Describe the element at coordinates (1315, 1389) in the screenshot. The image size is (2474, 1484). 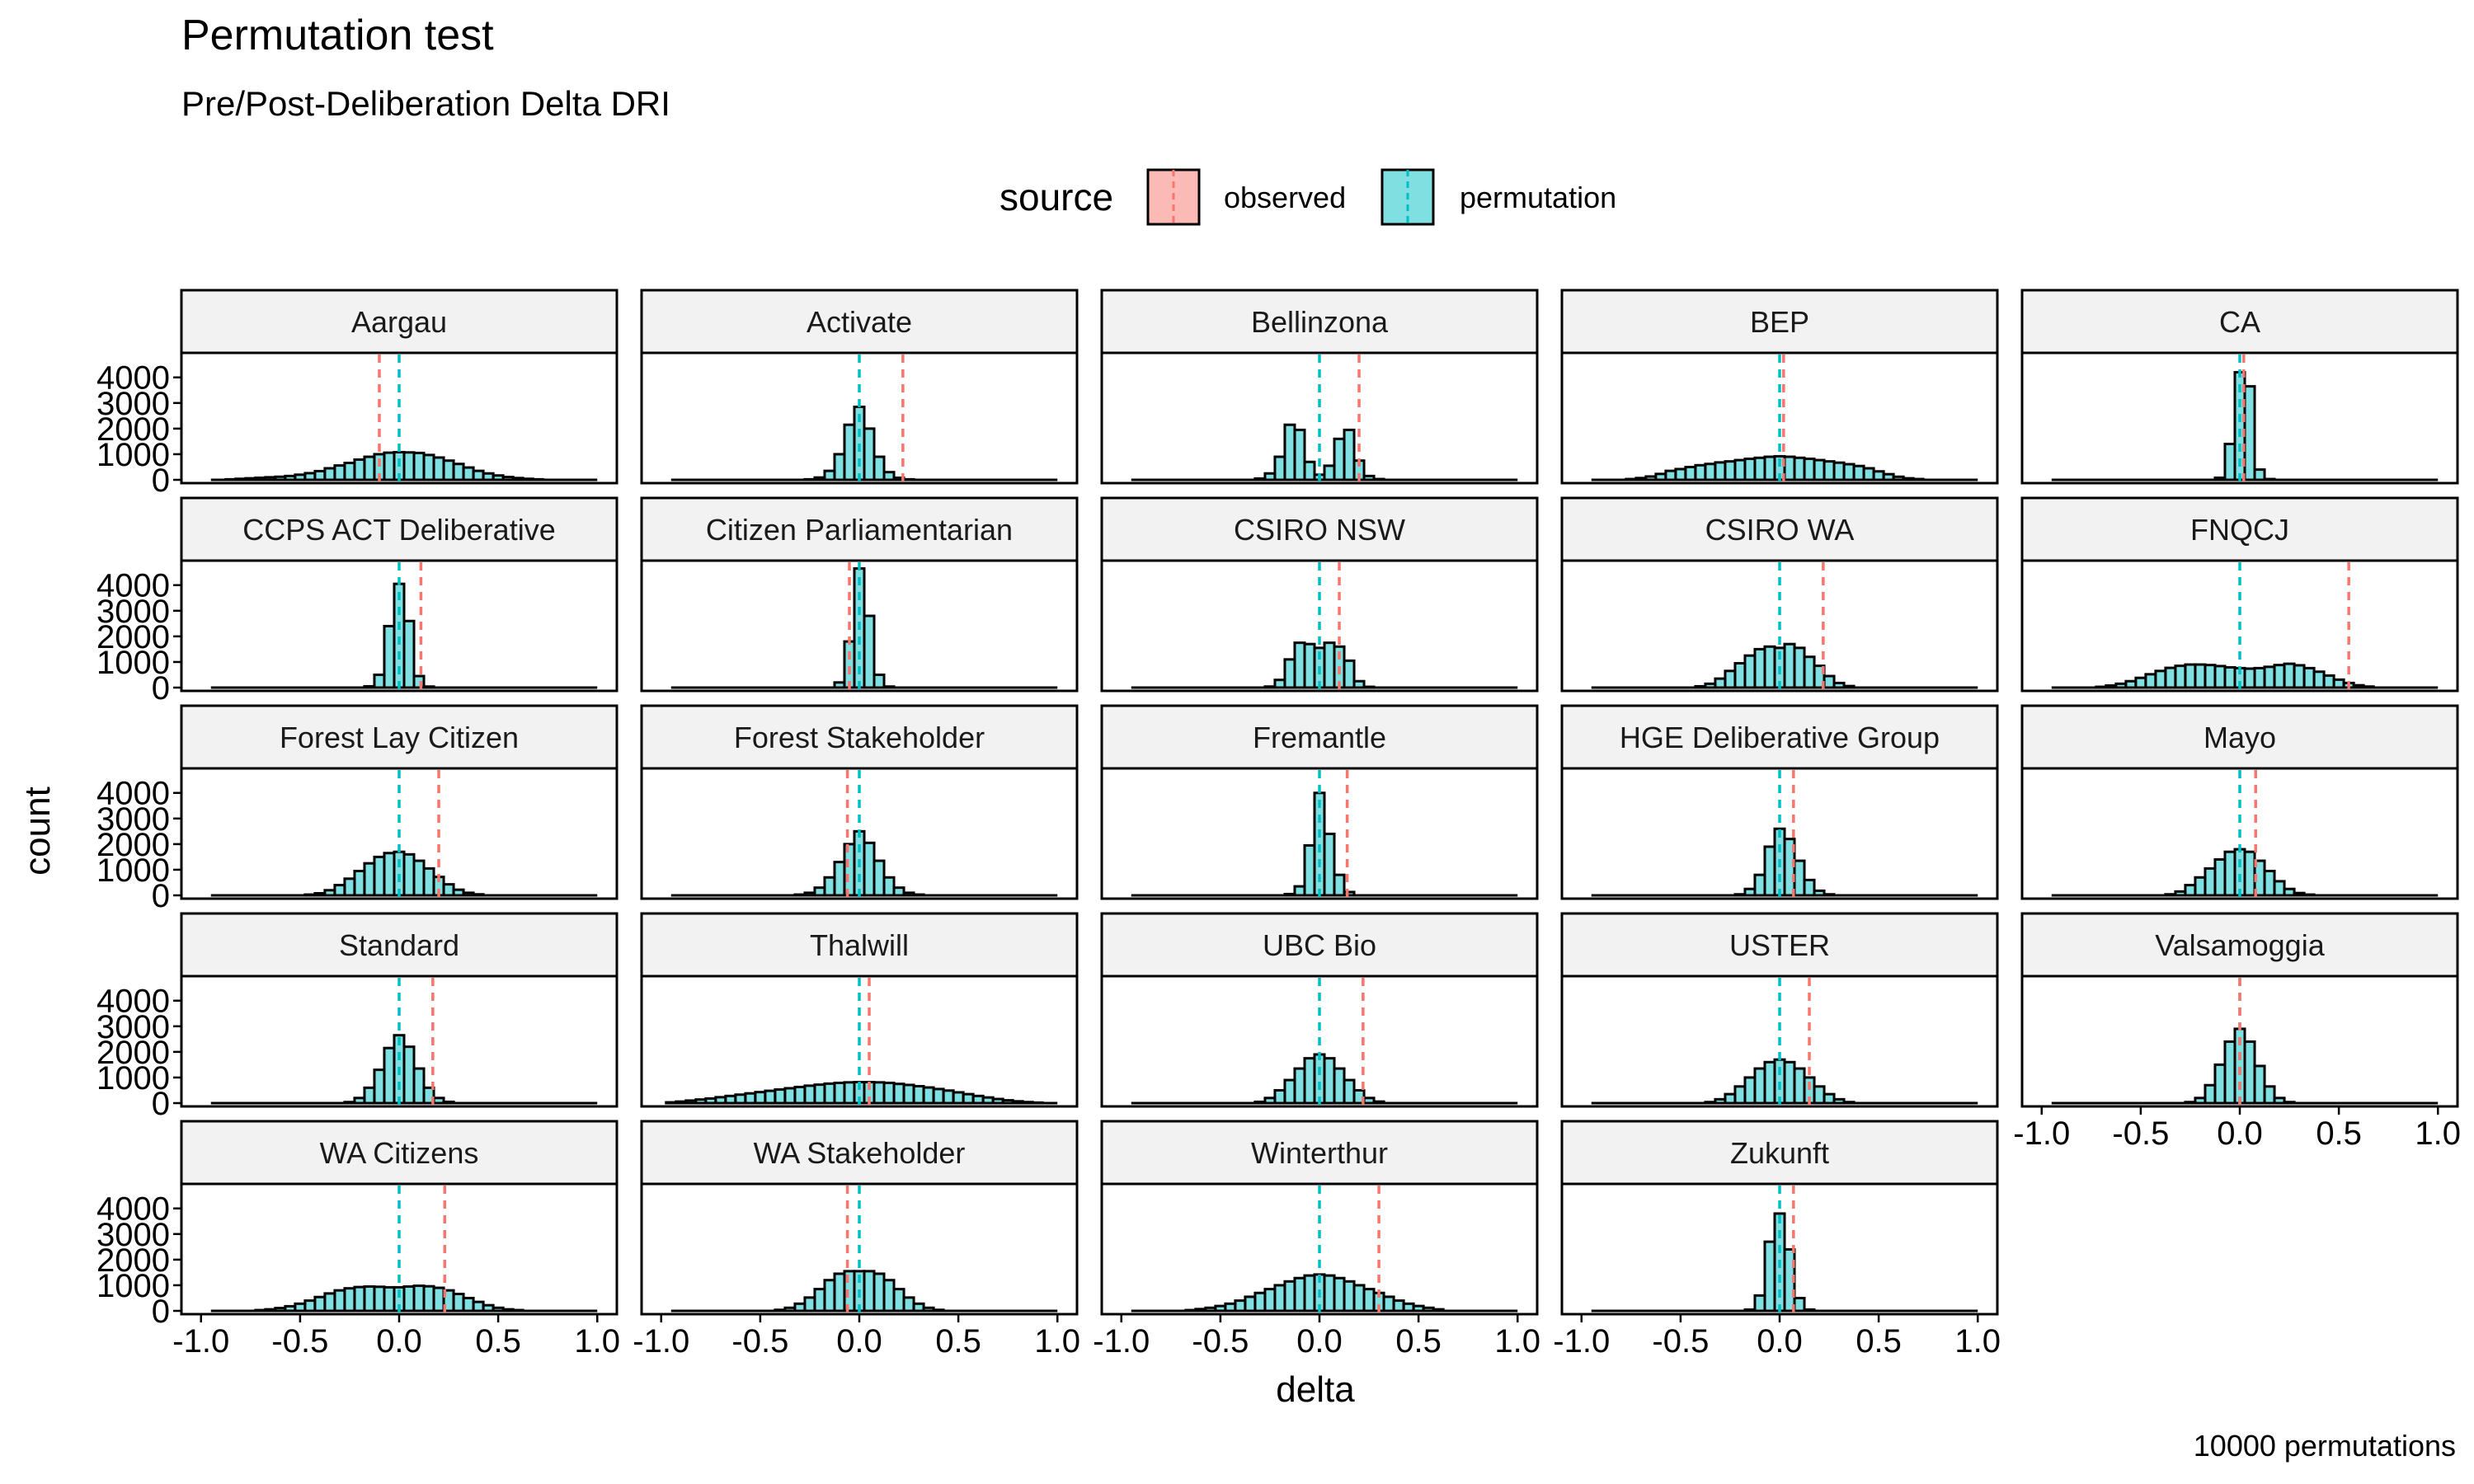
I see `x-axis-title: delta` at that location.